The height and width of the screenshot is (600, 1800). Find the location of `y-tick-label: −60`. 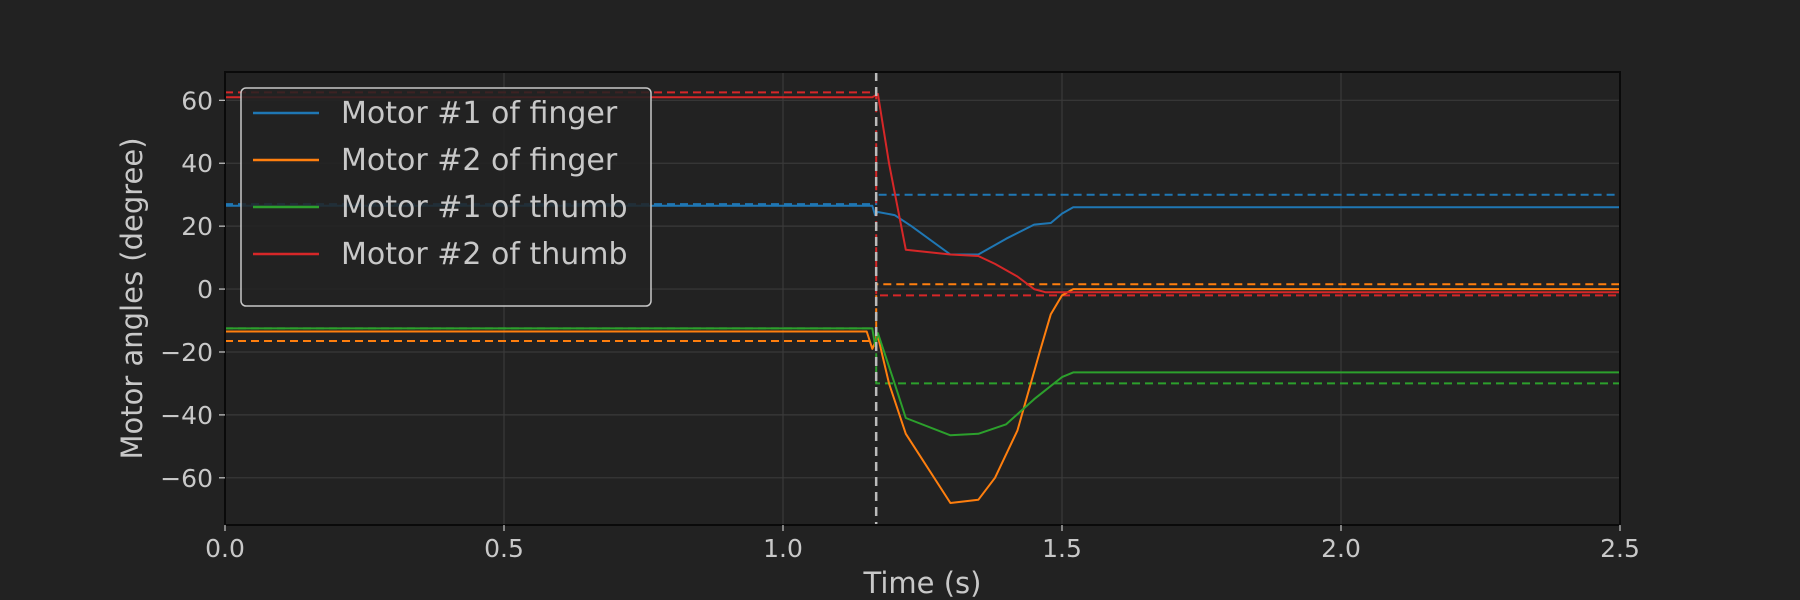

y-tick-label: −60 is located at coordinates (186, 478).